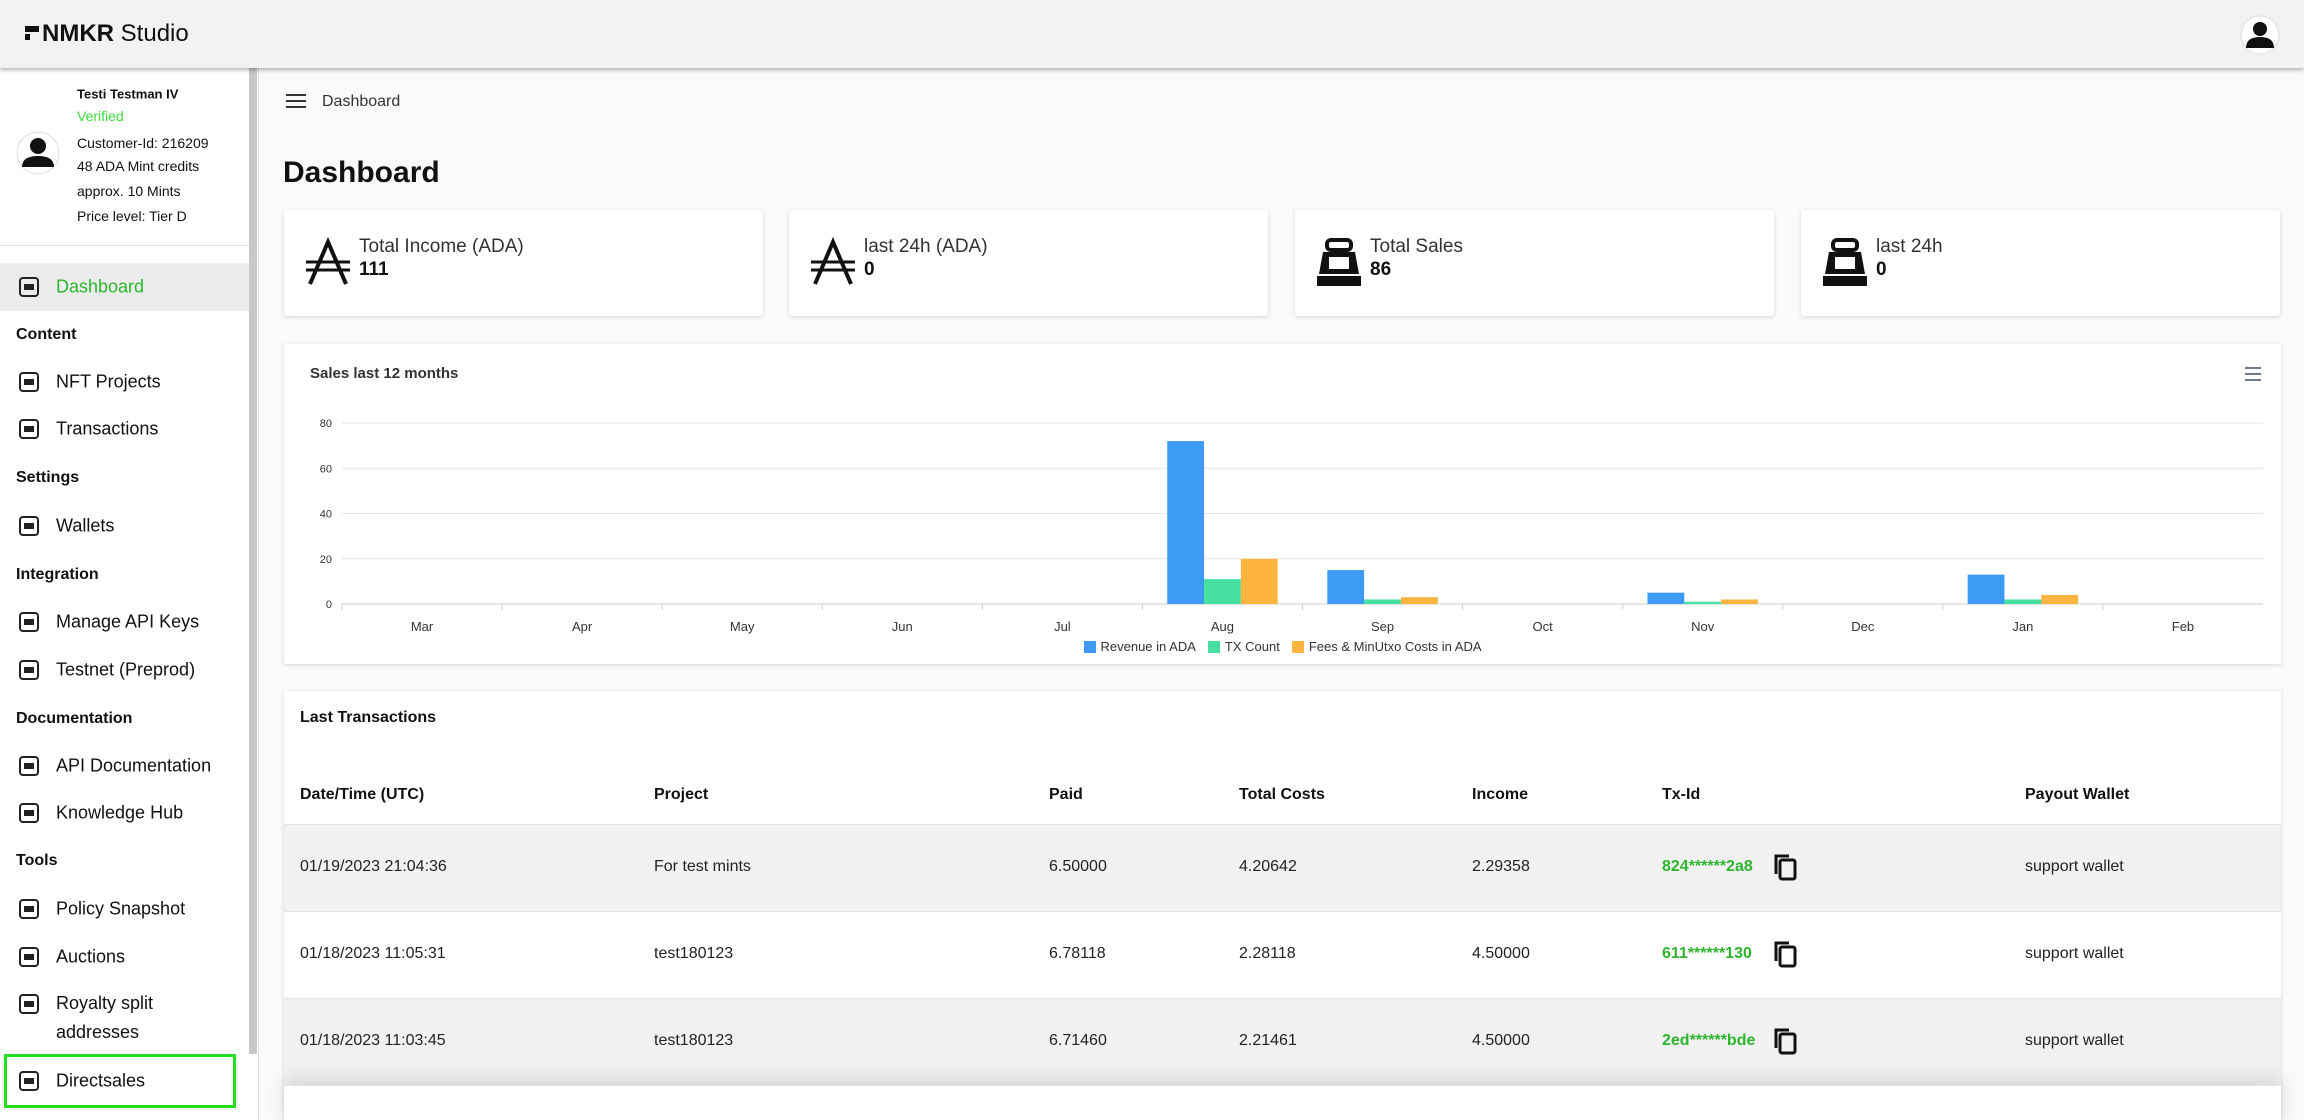 This screenshot has width=2304, height=1120. What do you see at coordinates (1152, 34) in the screenshot?
I see `header` at bounding box center [1152, 34].